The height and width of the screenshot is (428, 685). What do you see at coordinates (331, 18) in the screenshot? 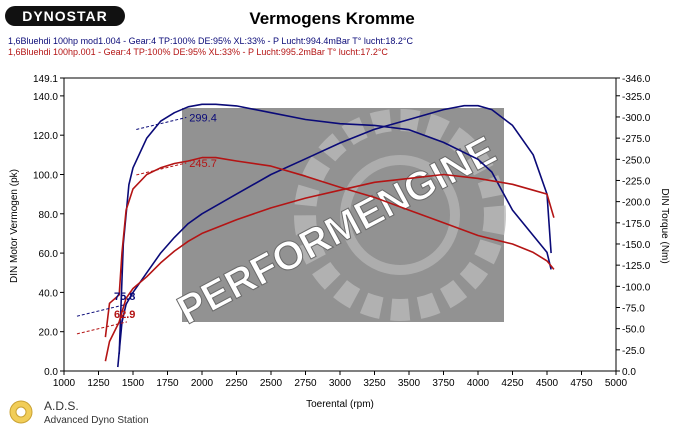
I see `chart-title: Vermogens Kromme` at bounding box center [331, 18].